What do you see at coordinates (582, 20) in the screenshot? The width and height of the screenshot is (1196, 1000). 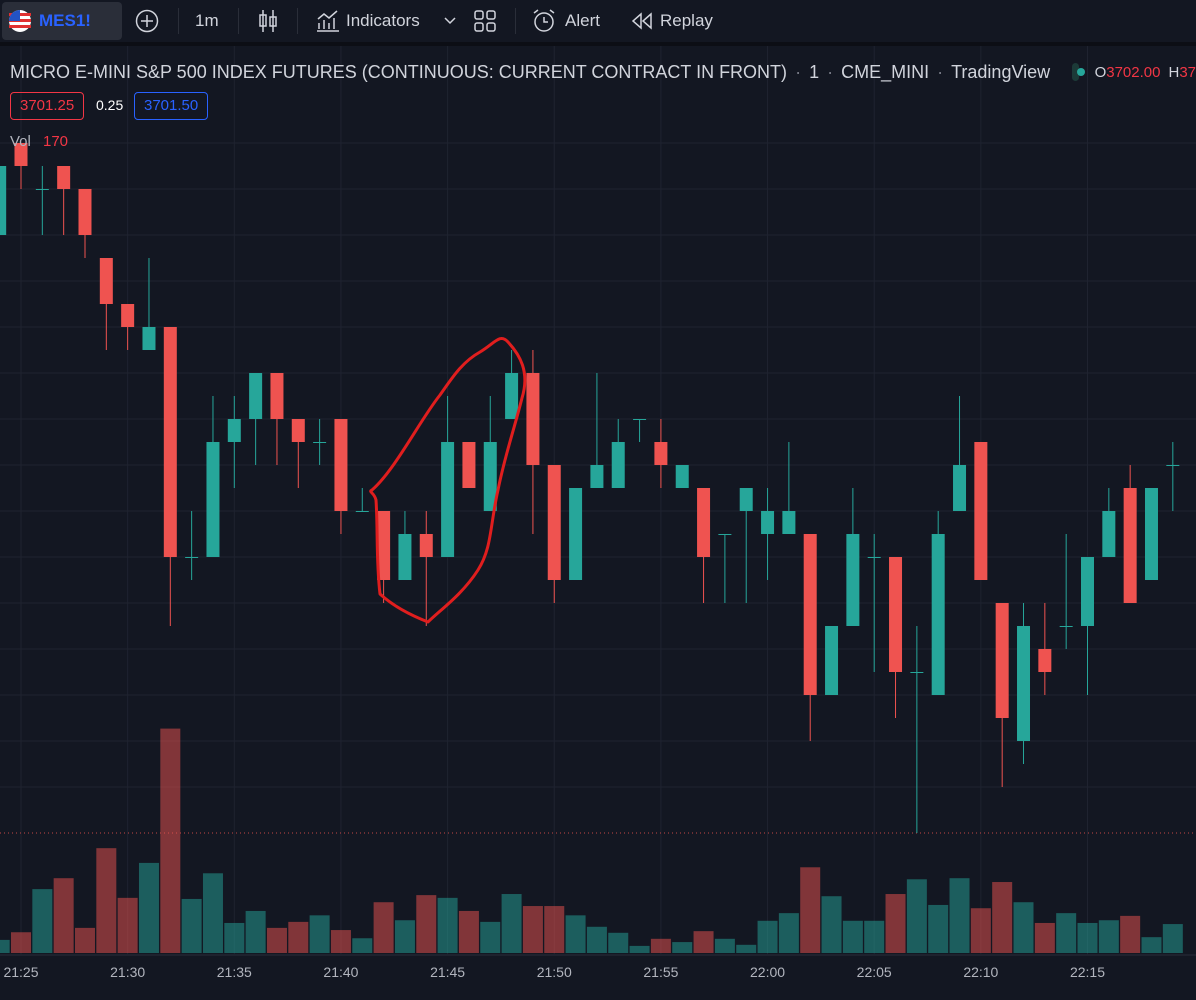 I see `alert: Alert` at bounding box center [582, 20].